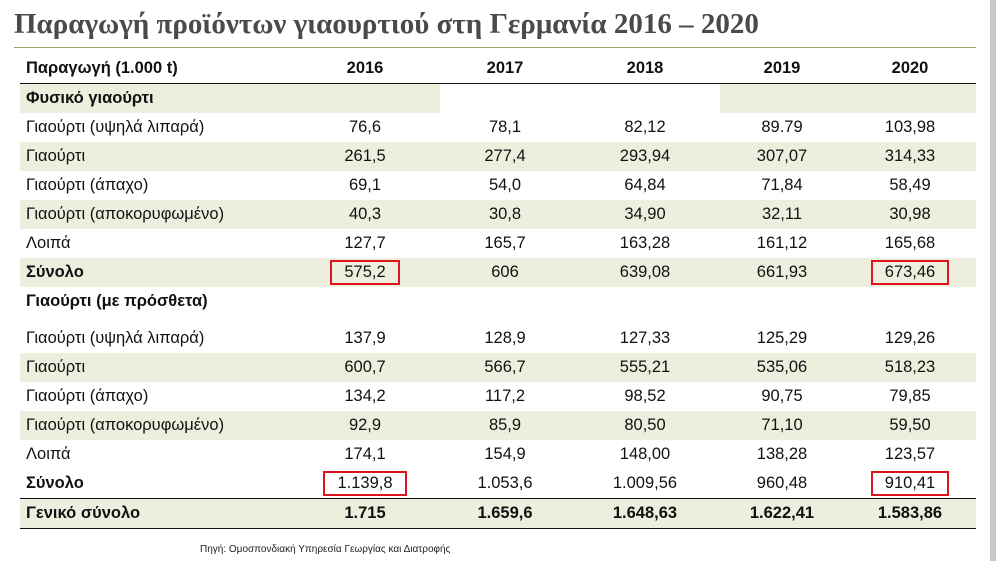  I want to click on value-cell: 154,9, so click(505, 454).